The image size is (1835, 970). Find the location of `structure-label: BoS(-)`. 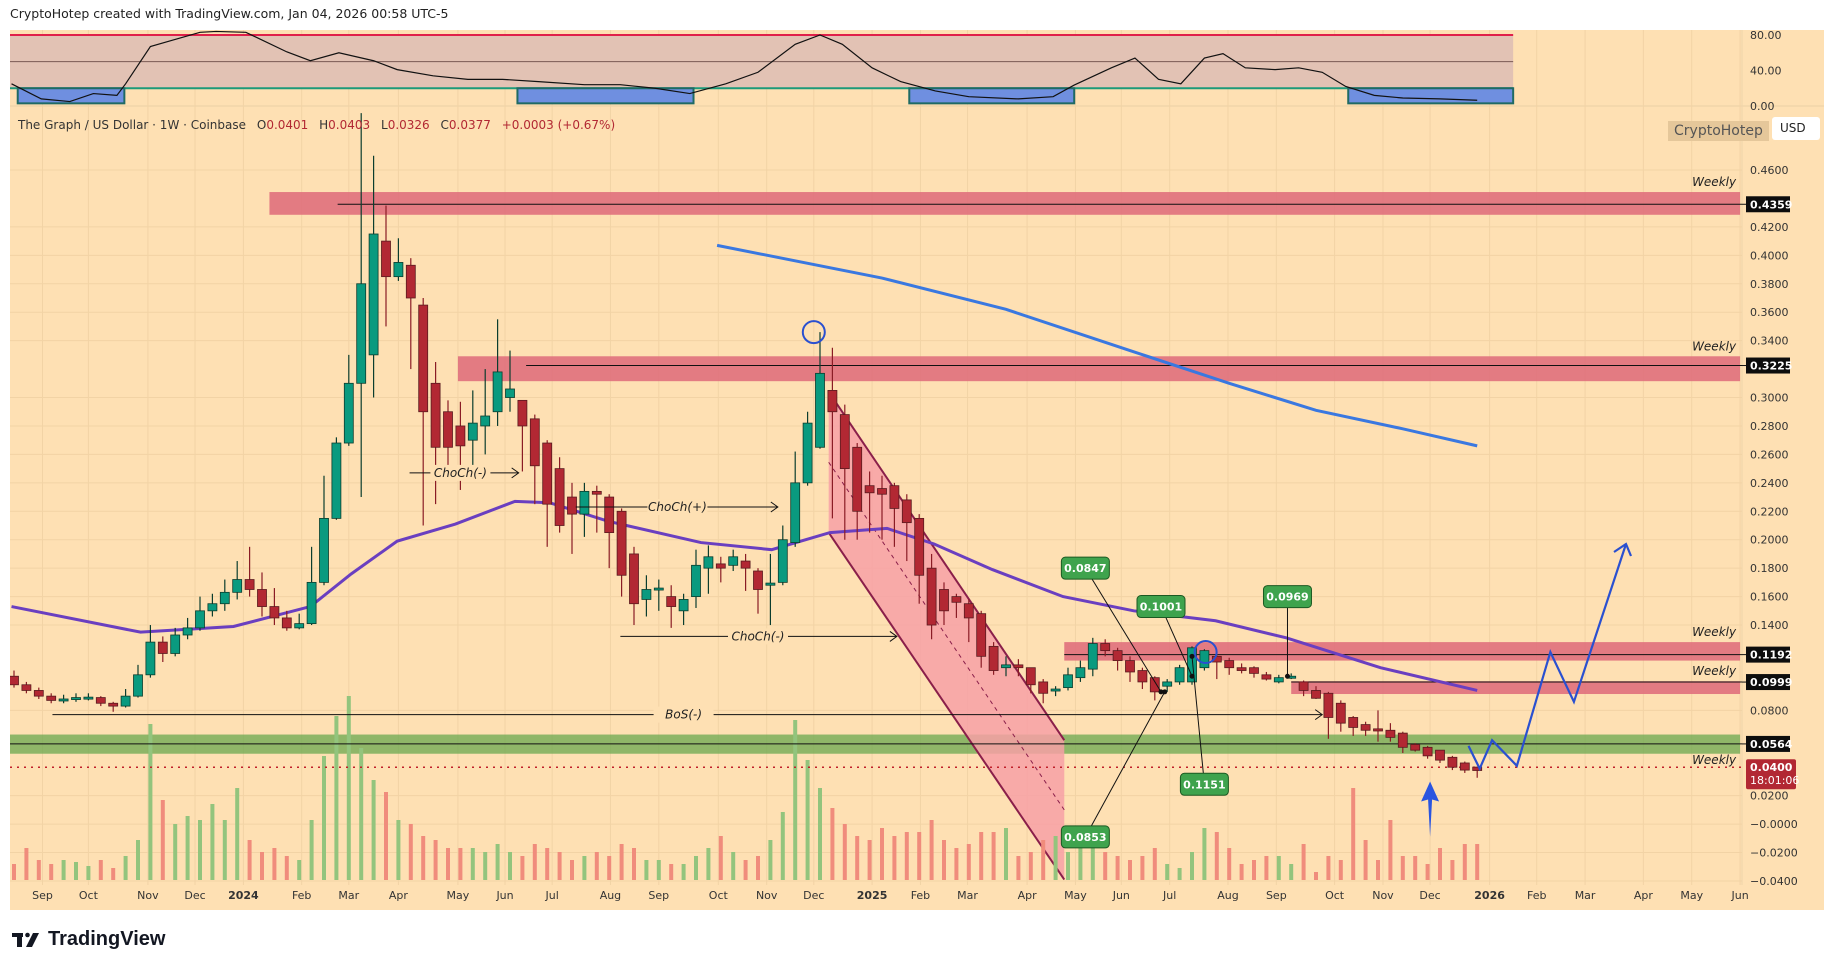

structure-label: BoS(-) is located at coordinates (683, 715).